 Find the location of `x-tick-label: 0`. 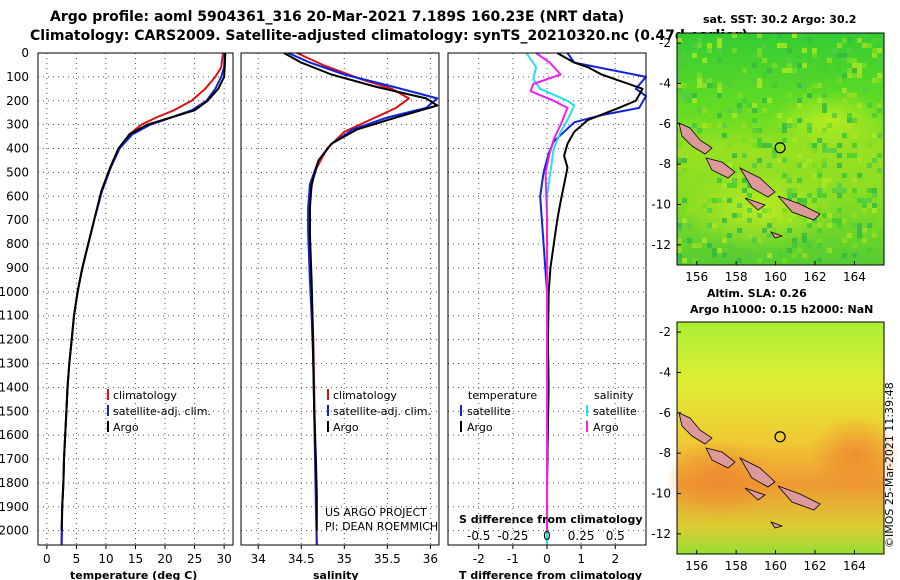

x-tick-label: 0 is located at coordinates (547, 559).